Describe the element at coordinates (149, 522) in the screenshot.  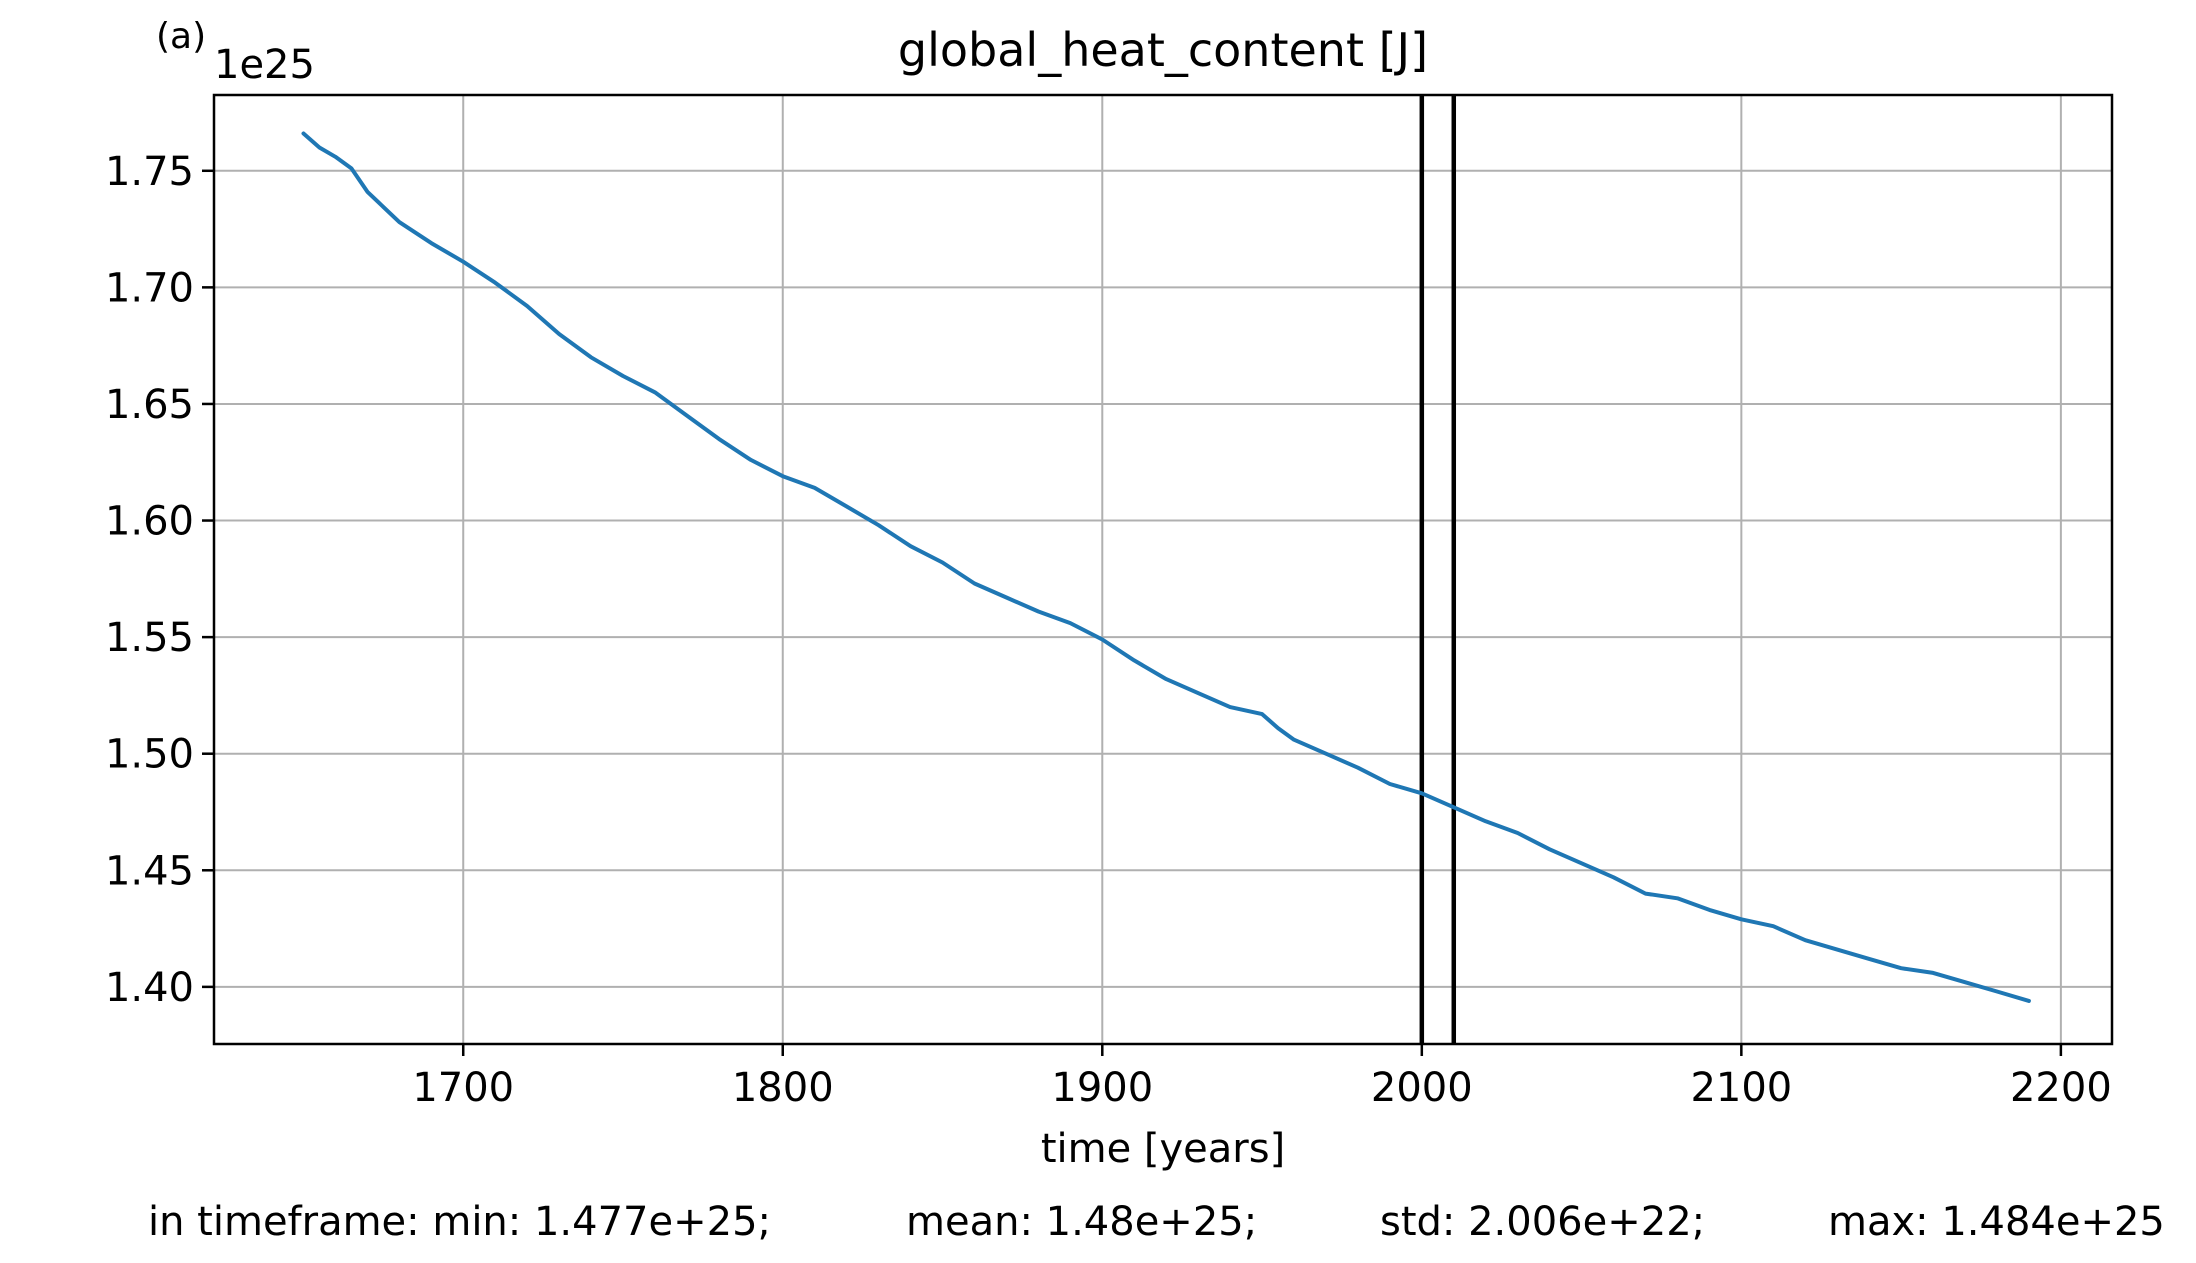
I see `y-tick-label: 1.60` at that location.